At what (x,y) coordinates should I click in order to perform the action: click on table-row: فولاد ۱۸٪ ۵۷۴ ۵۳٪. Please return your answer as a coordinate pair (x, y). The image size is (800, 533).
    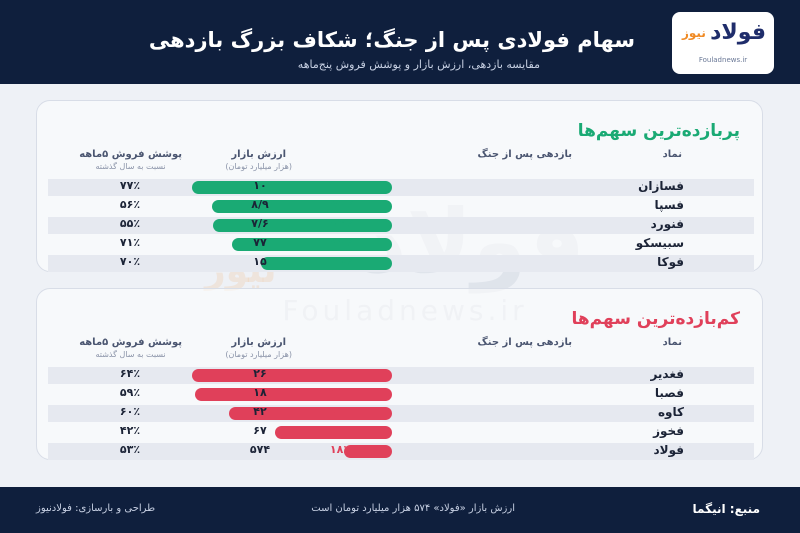
    Looking at the image, I should click on (401, 451).